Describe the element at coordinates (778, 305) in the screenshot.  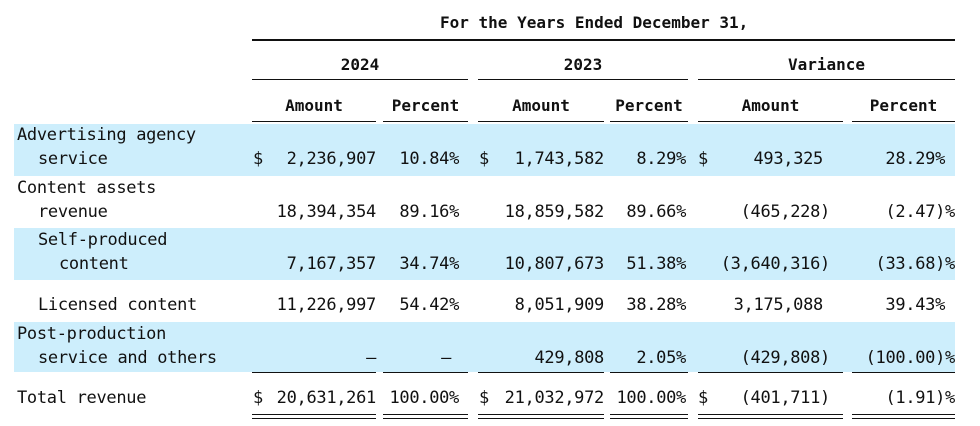
I see `amount-variance: 3,175,088` at that location.